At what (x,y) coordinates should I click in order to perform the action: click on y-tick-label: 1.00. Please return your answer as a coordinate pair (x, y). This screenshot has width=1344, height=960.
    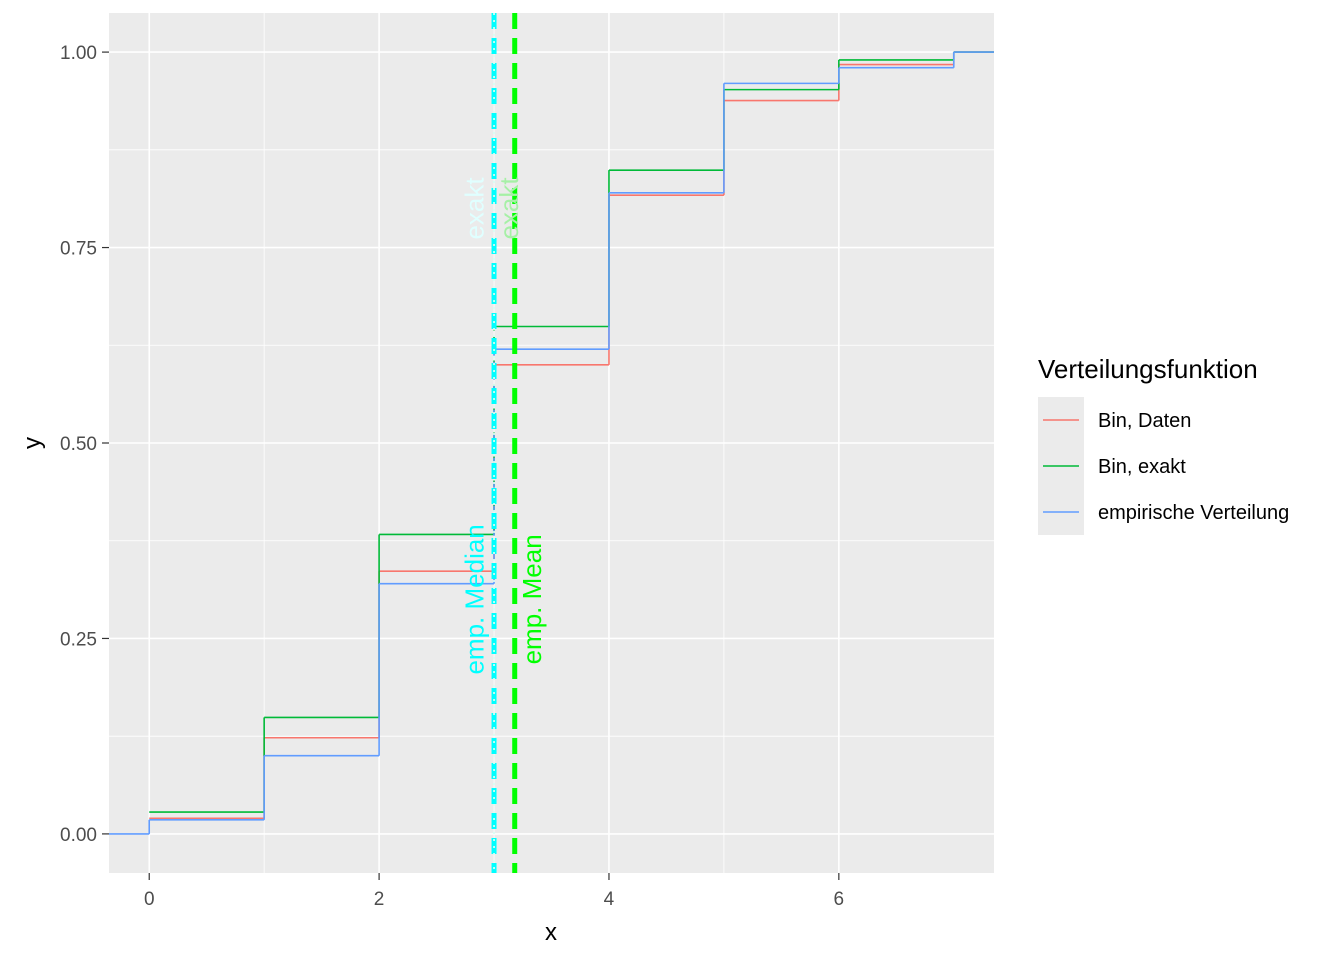
    Looking at the image, I should click on (78, 53).